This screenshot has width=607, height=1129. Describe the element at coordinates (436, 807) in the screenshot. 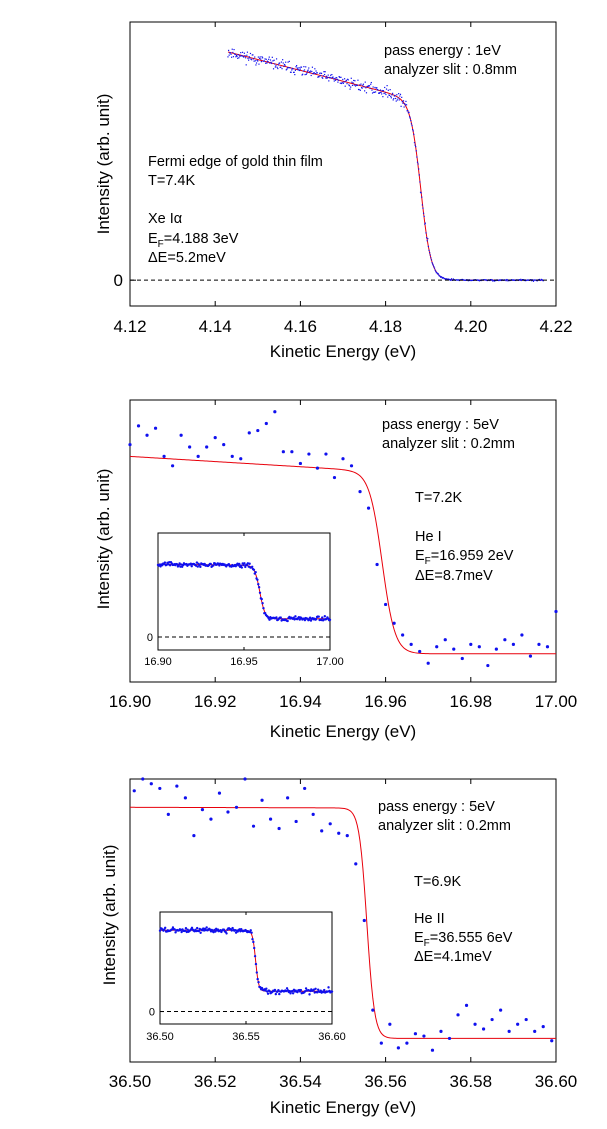

I see `annotation-pass-energy: pass energy : 5eV` at that location.